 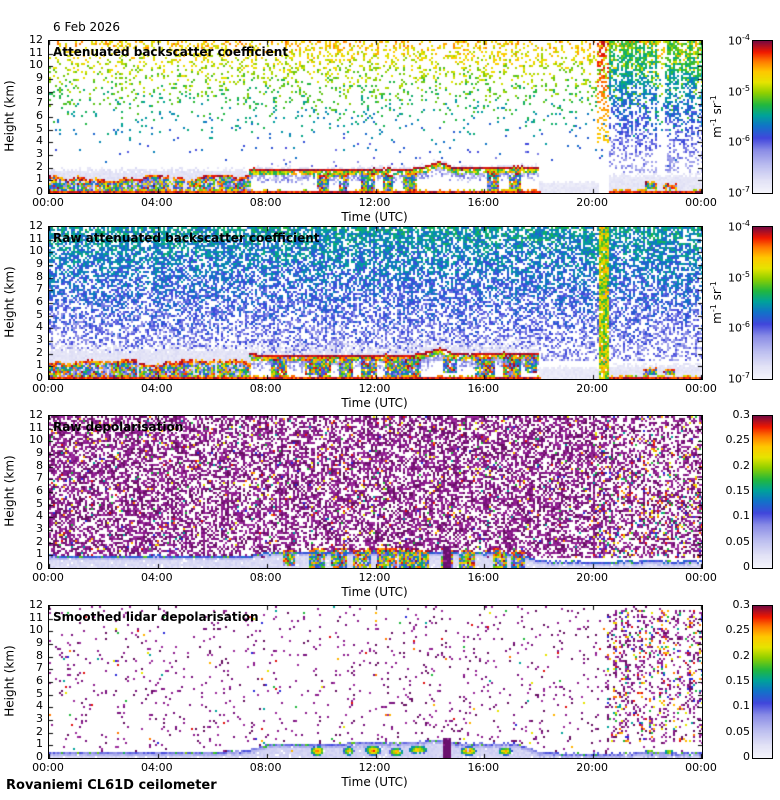 I want to click on colorbar-tick-label: 0.15, so click(x=738, y=680).